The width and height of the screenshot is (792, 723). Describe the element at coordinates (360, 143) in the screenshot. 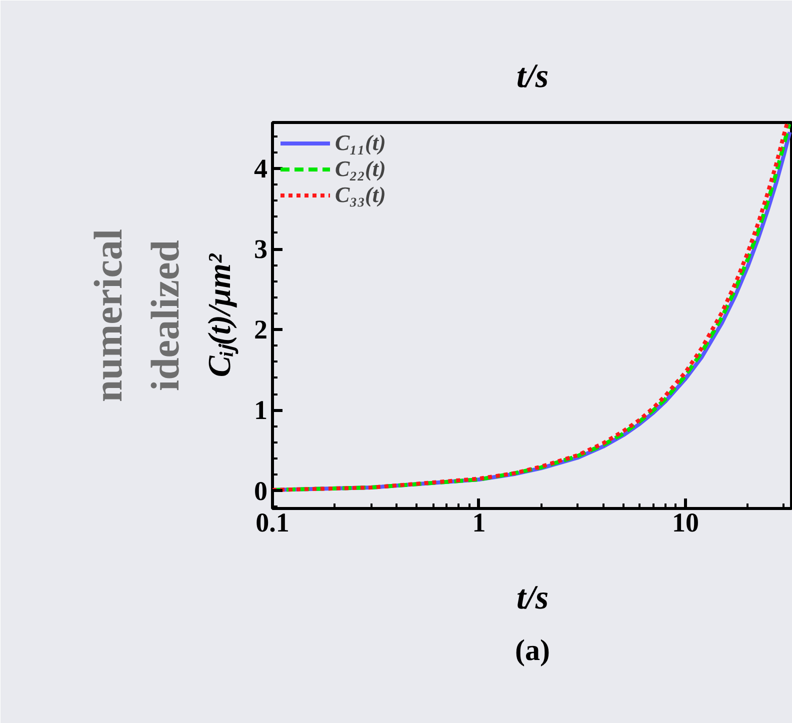

I see `legend-label: C₁₁(t)` at that location.